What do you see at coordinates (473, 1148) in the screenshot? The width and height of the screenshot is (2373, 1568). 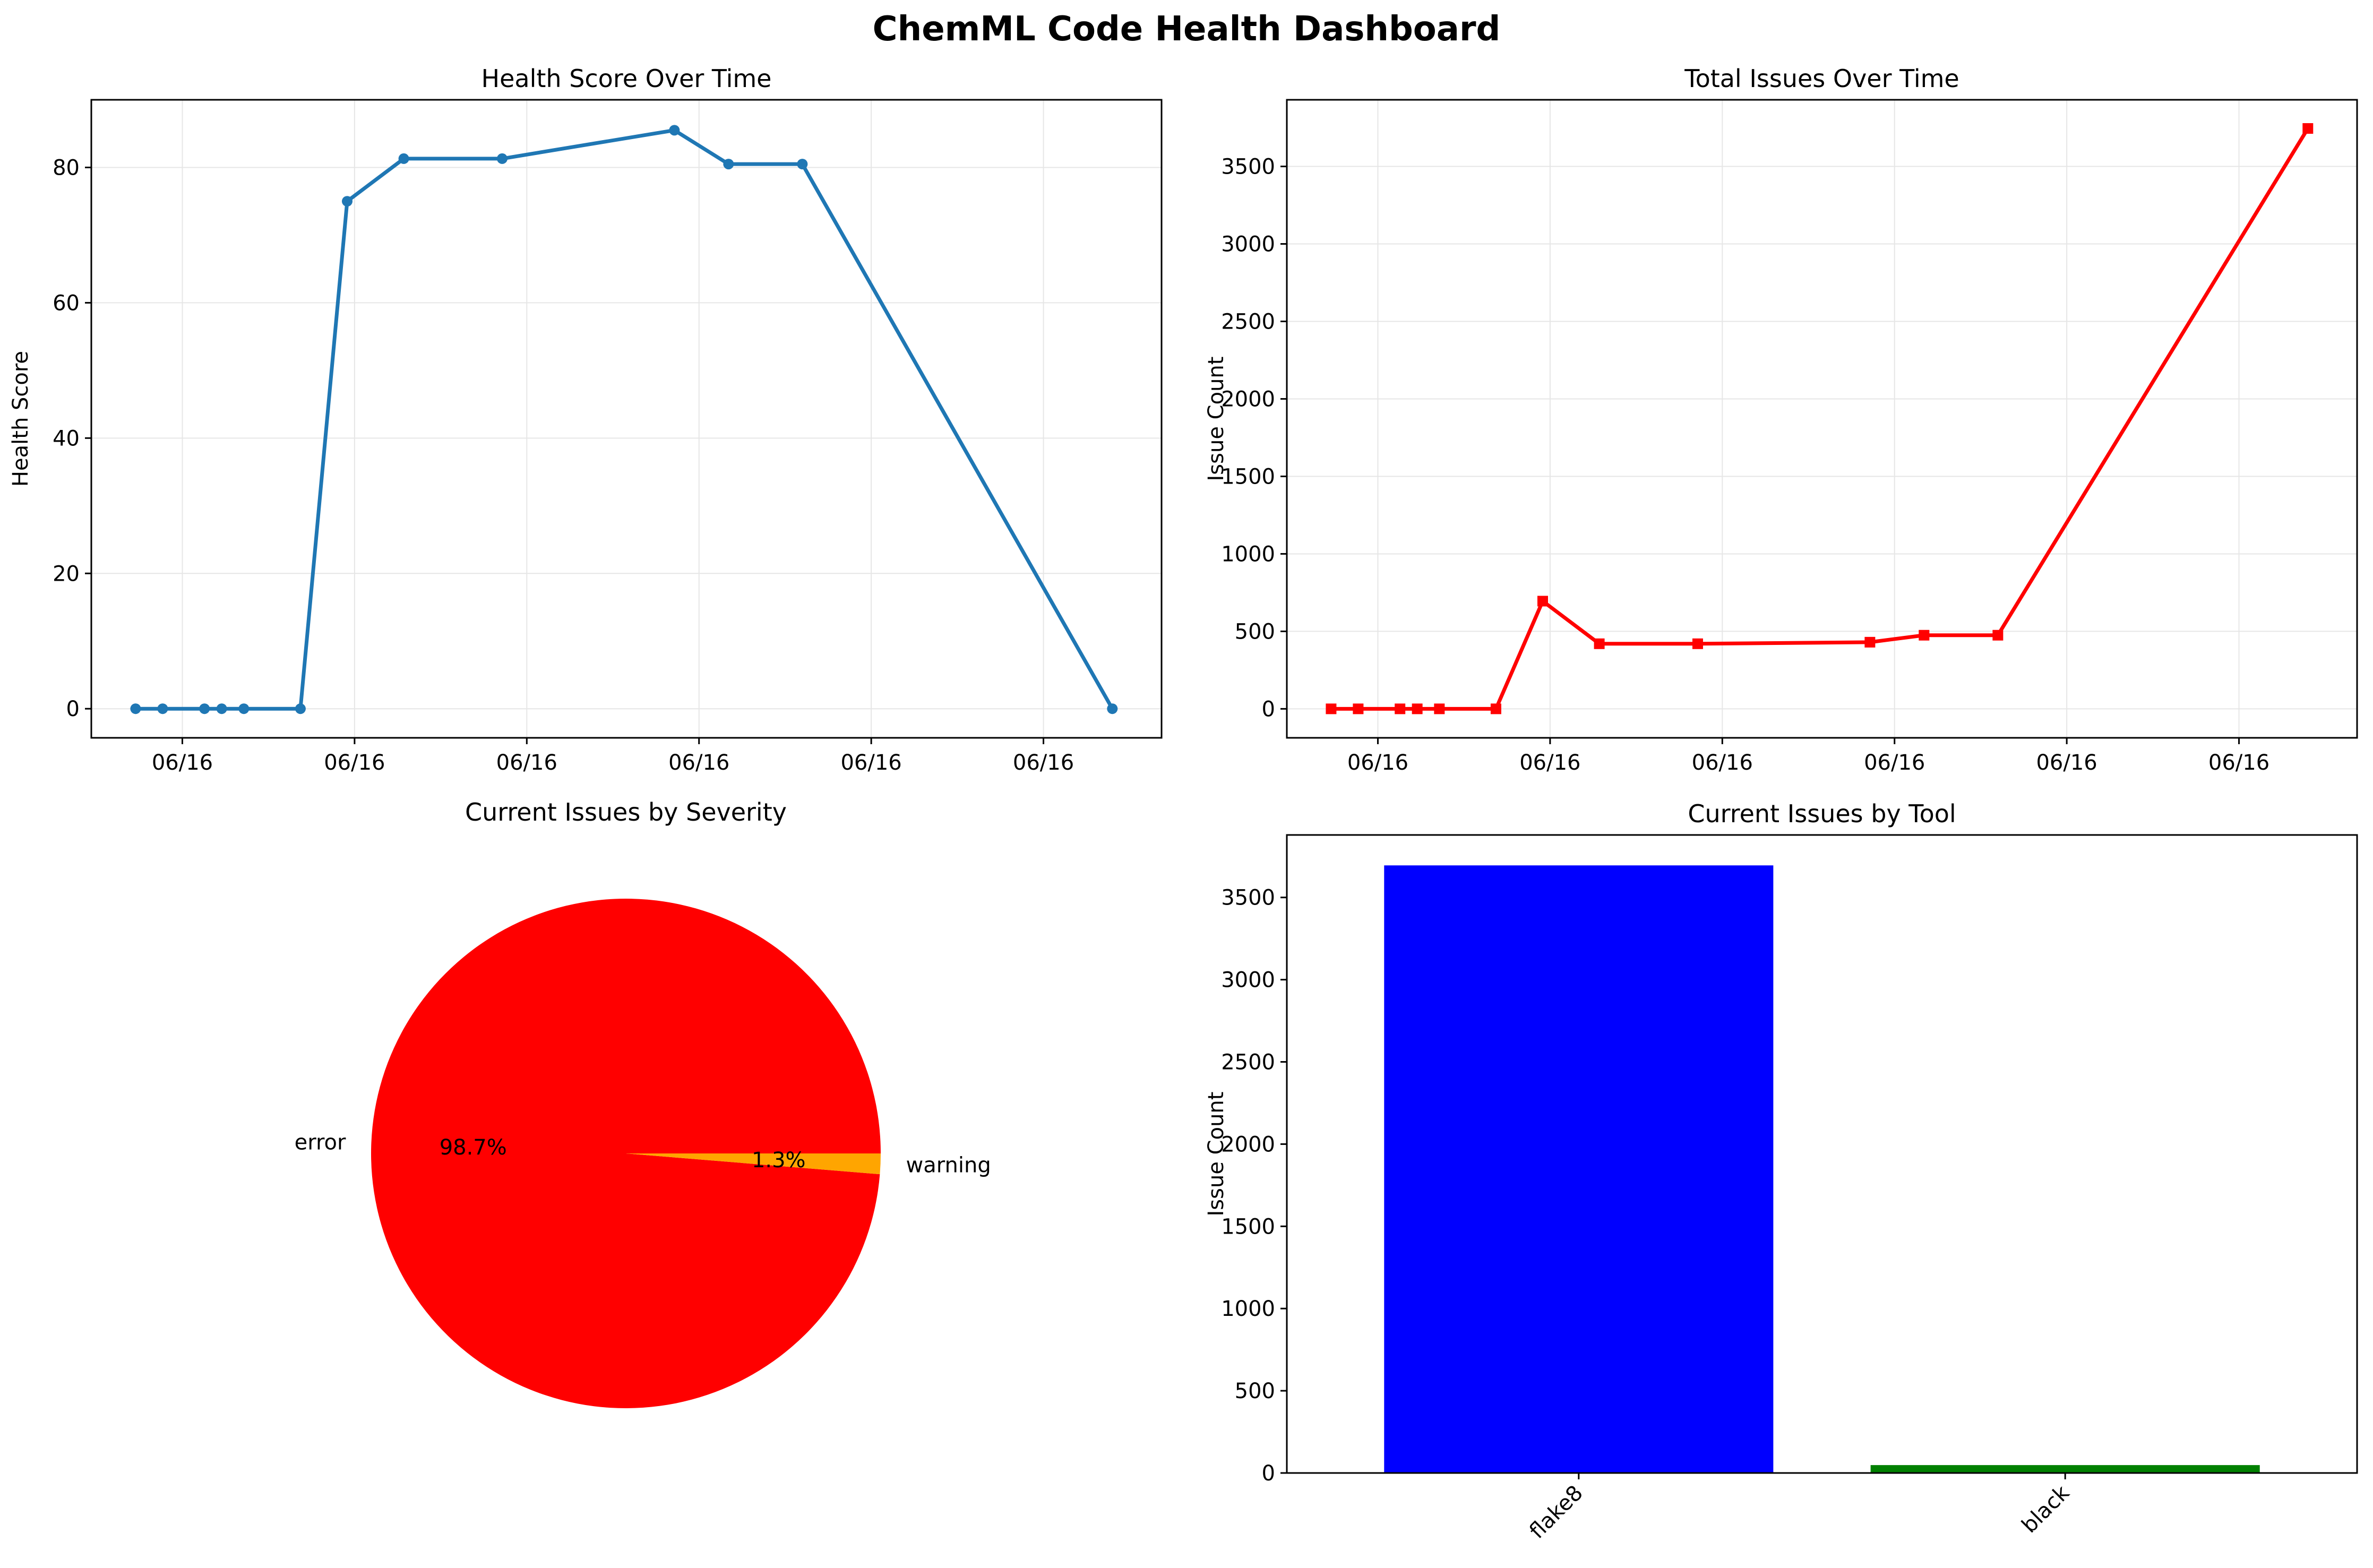 I see `pie-percent-error: 98.7%` at bounding box center [473, 1148].